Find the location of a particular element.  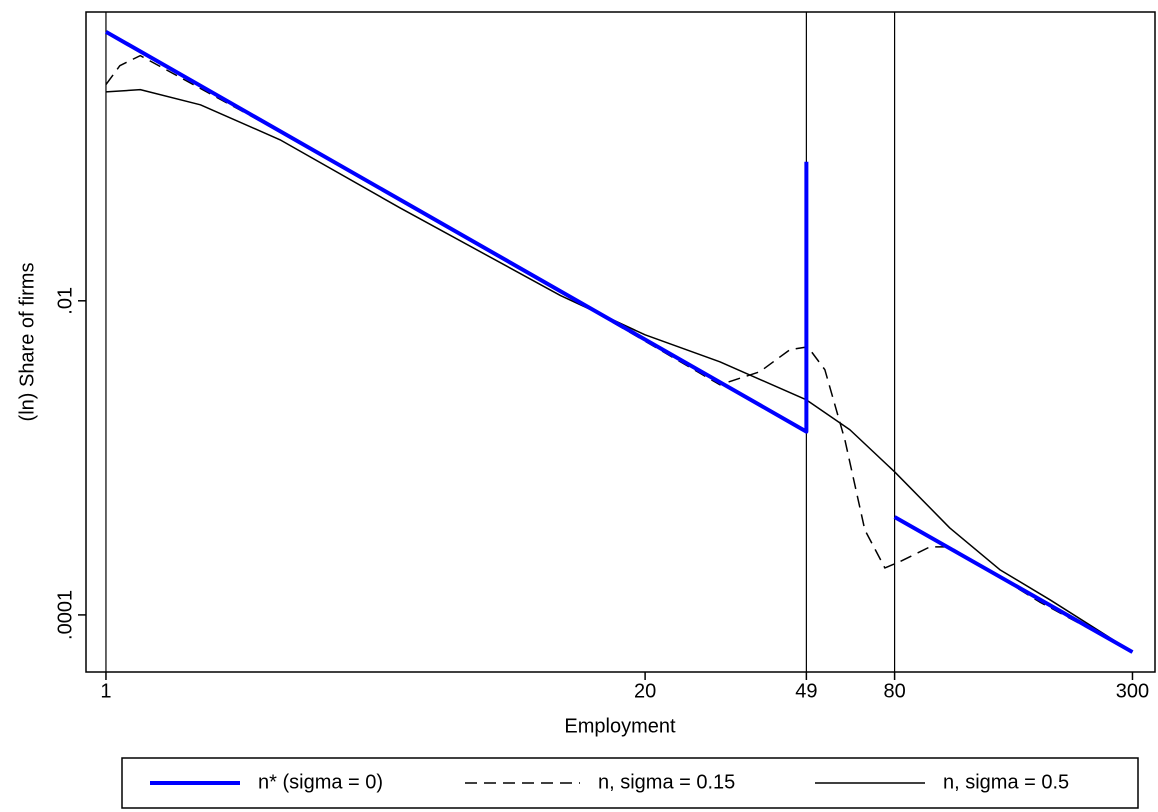

legend-label: n, sigma = 0.5 is located at coordinates (1006, 782).